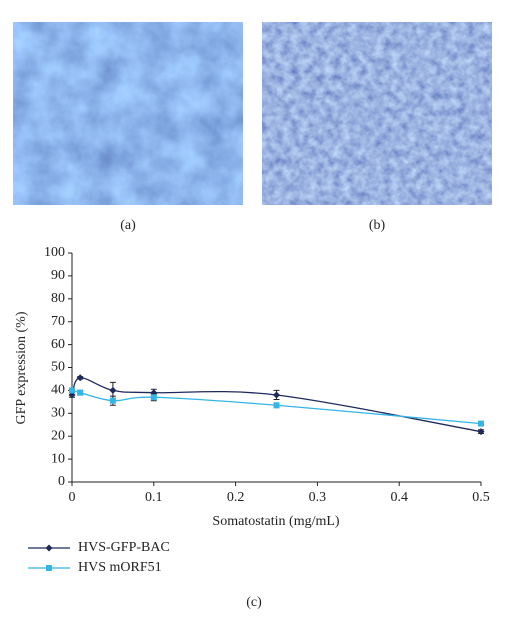 This screenshot has width=509, height=630. What do you see at coordinates (58, 321) in the screenshot?
I see `y-tick-label: 70` at bounding box center [58, 321].